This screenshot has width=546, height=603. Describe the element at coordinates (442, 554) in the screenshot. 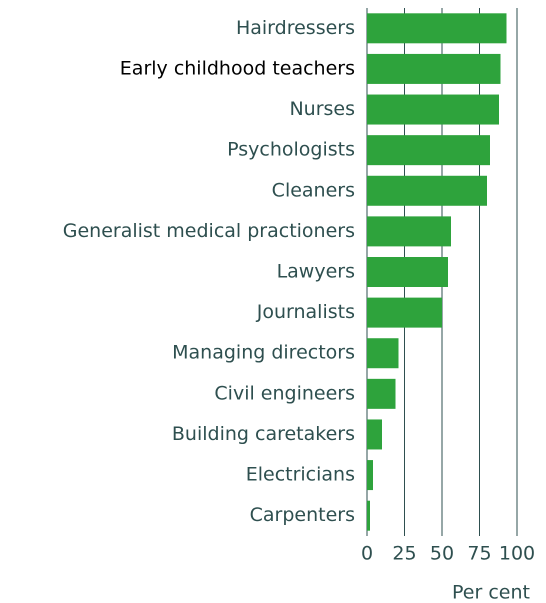

I see `x-tick-label: 50` at that location.